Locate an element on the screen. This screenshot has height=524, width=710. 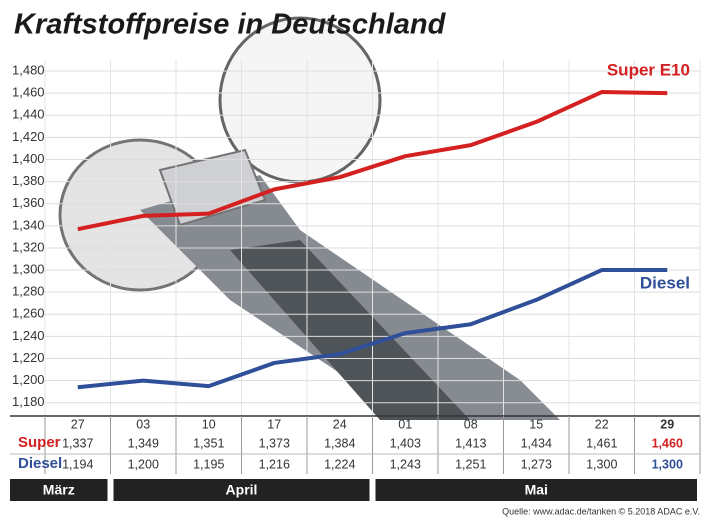
y-tick-label: 1,200 is located at coordinates (28, 379).